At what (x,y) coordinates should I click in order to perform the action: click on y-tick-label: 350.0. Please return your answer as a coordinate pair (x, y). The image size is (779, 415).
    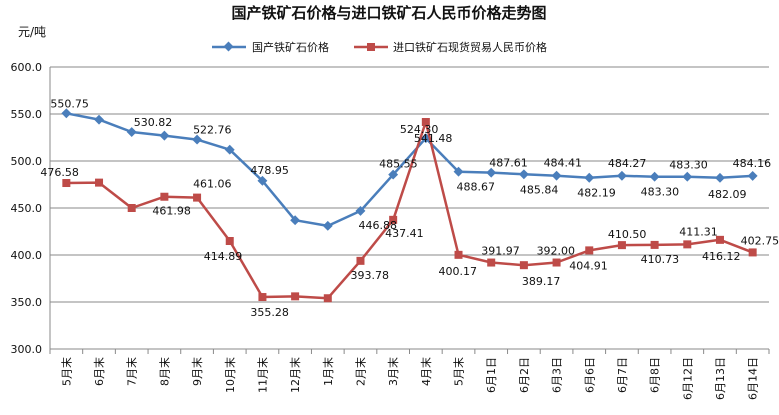
    Looking at the image, I should click on (27, 302).